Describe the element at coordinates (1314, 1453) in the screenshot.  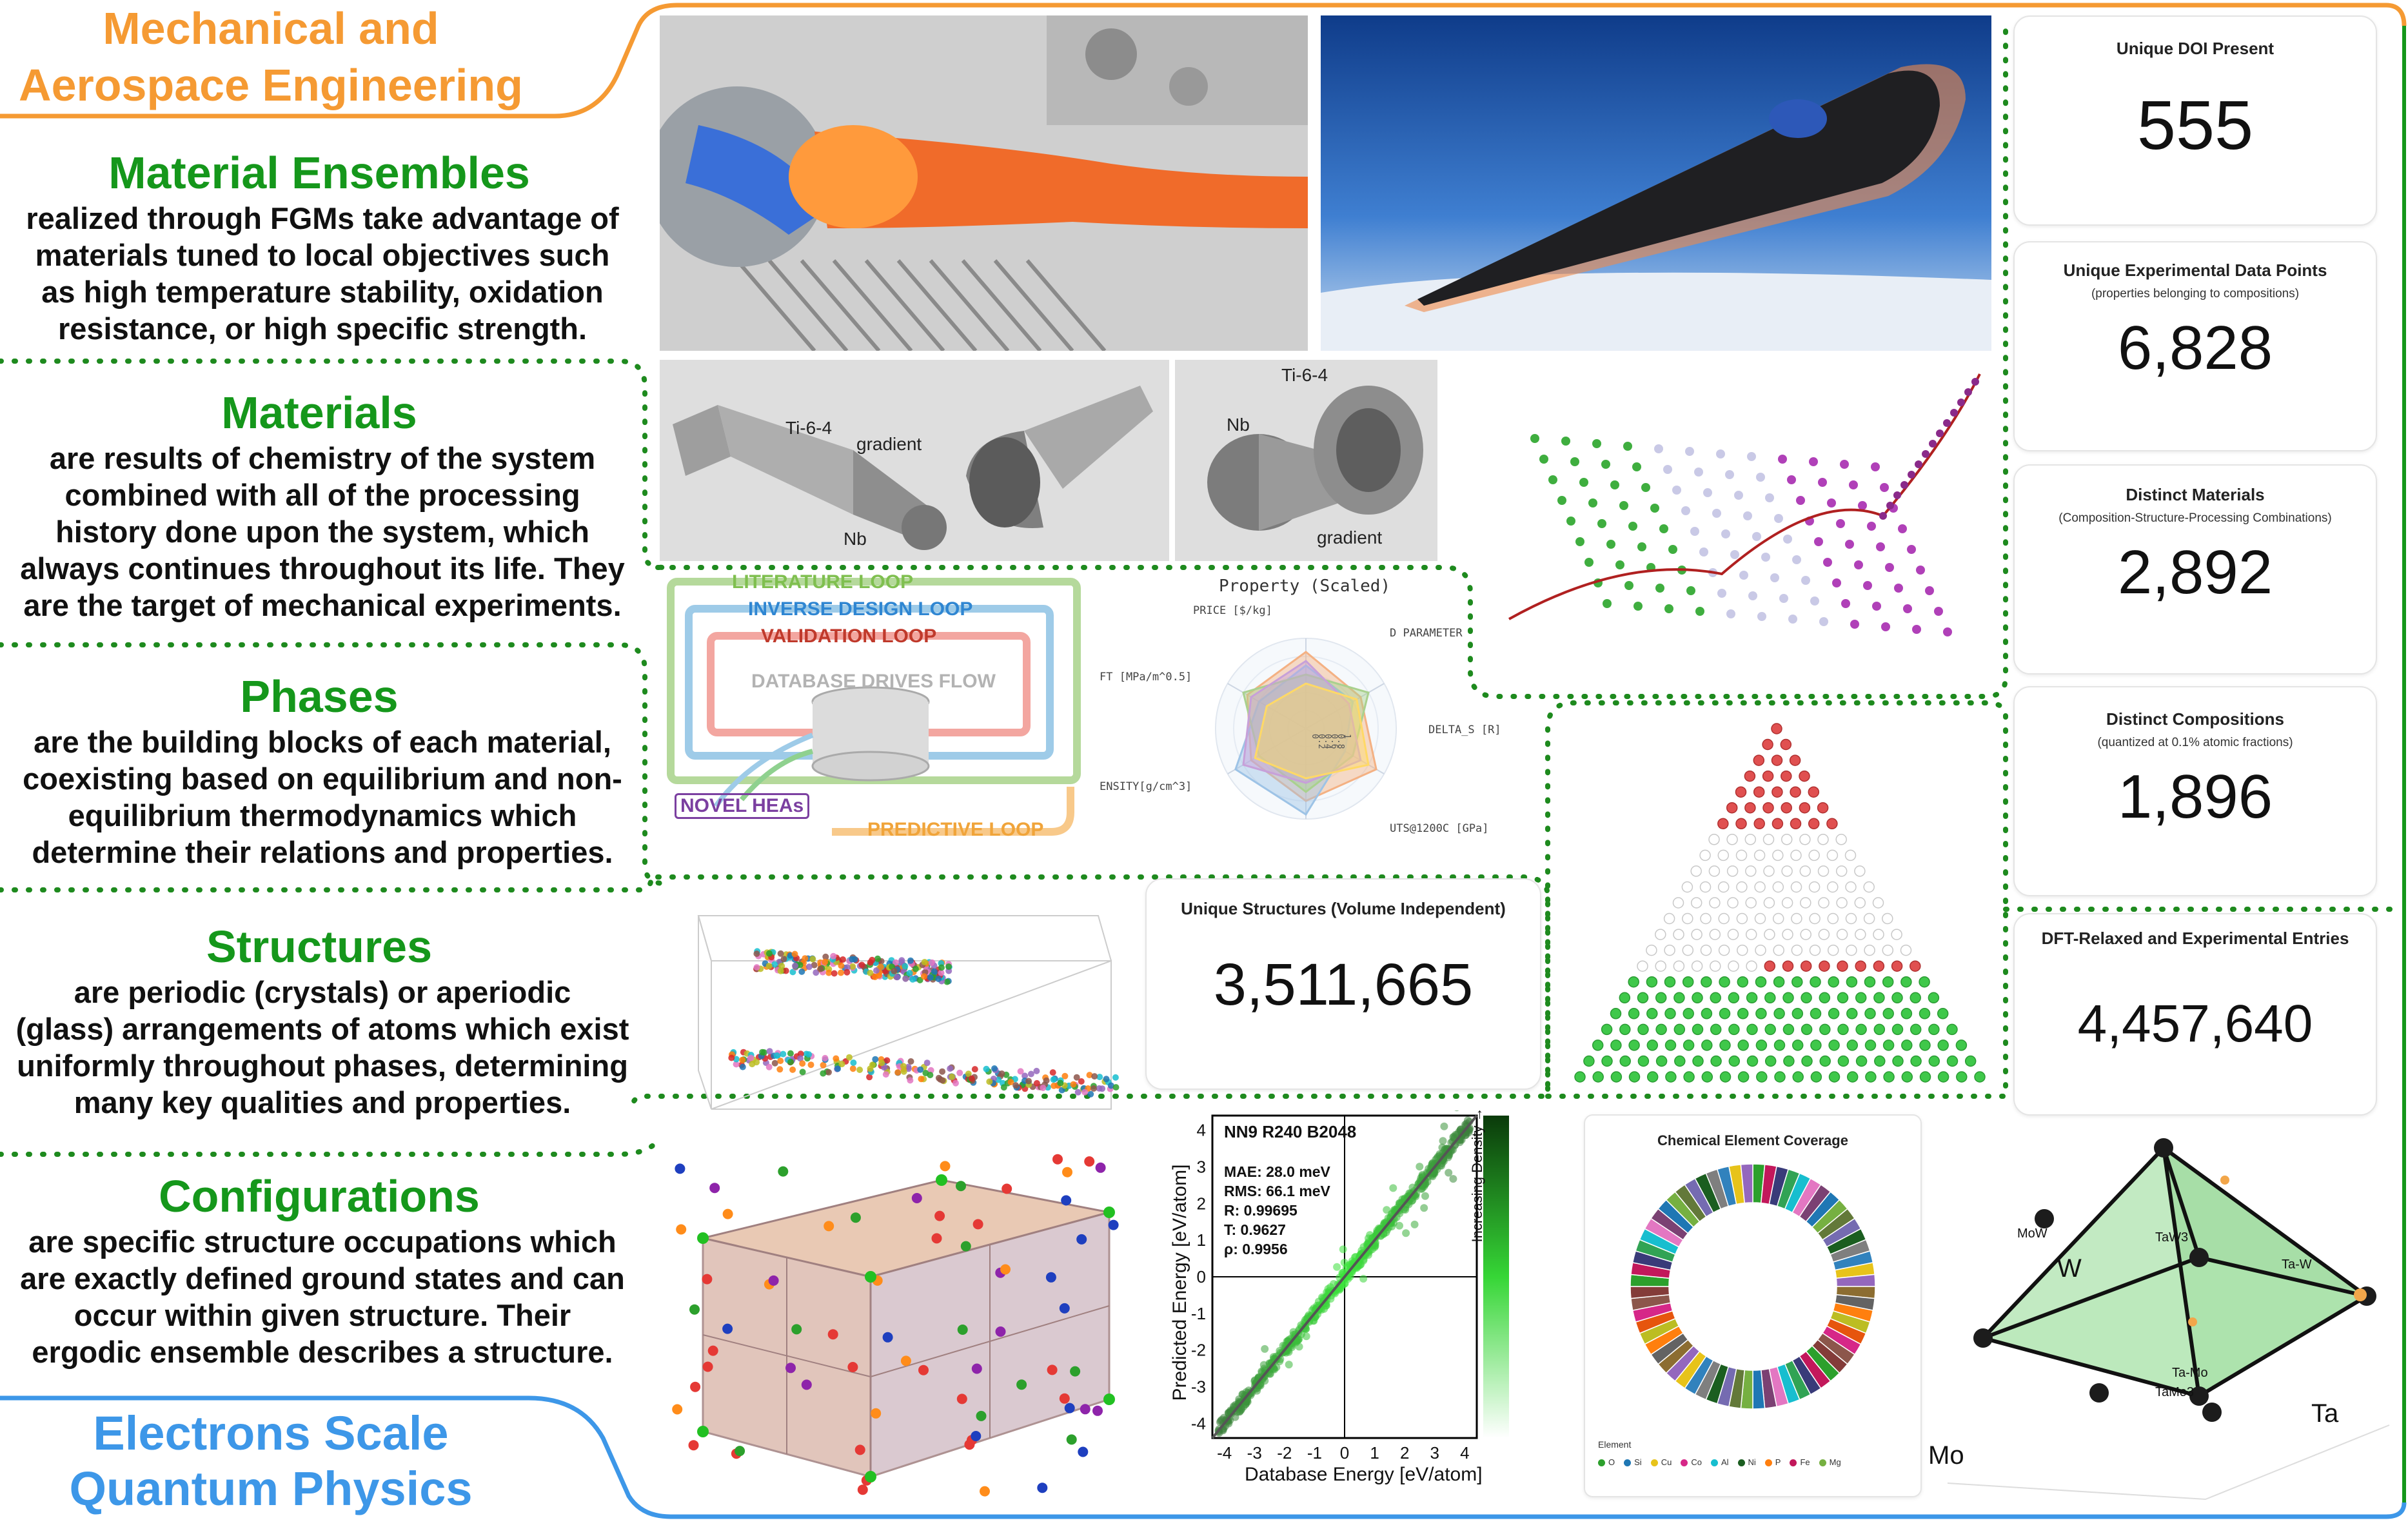
I see `x-tick: -1` at that location.